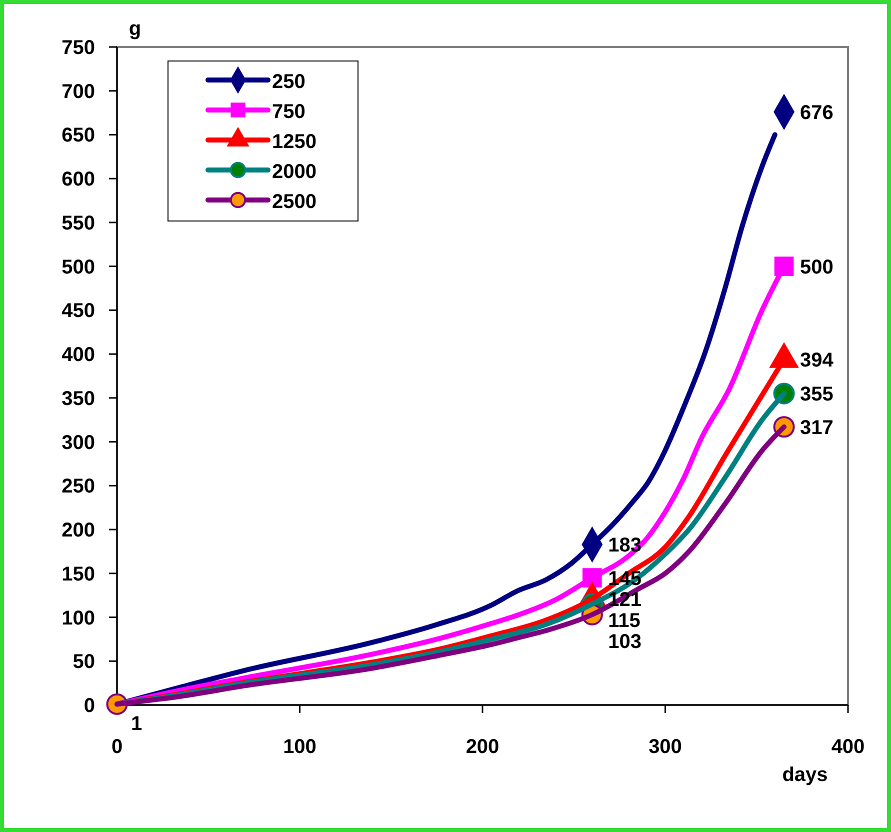 The height and width of the screenshot is (832, 891). What do you see at coordinates (624, 621) in the screenshot?
I see `data-label: 115` at bounding box center [624, 621].